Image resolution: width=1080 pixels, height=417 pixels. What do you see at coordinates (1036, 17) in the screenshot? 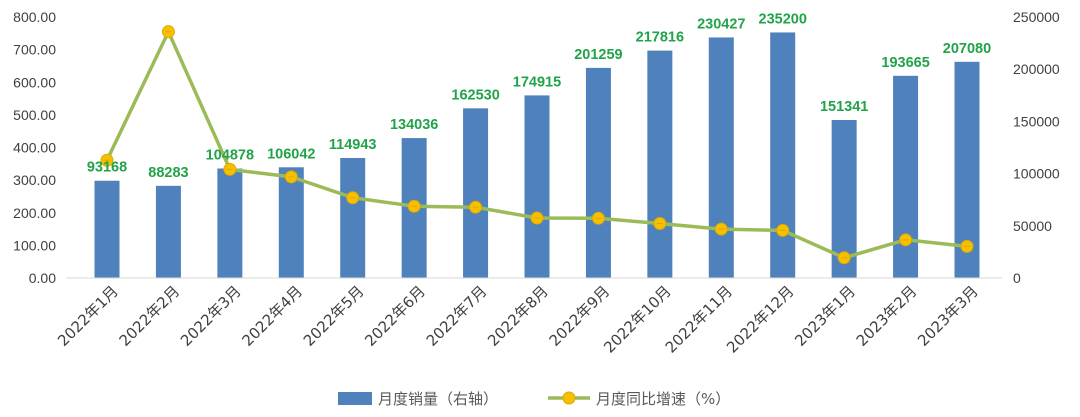
I see `right-tick-label: 250000` at bounding box center [1036, 17].